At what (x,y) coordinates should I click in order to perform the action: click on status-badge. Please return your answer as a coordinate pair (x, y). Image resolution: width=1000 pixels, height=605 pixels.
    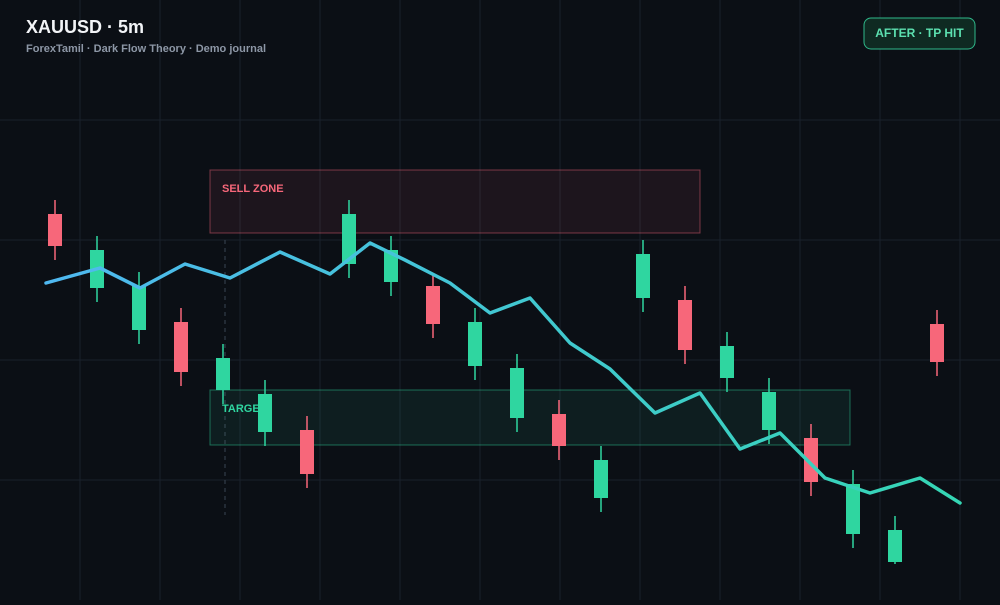
    Looking at the image, I should click on (919, 33).